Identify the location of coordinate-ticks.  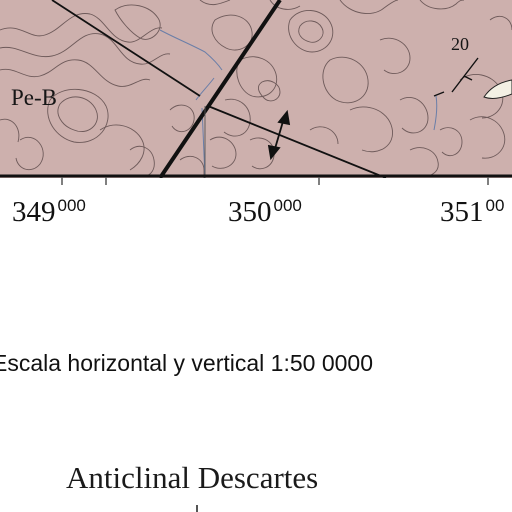
(275, 181).